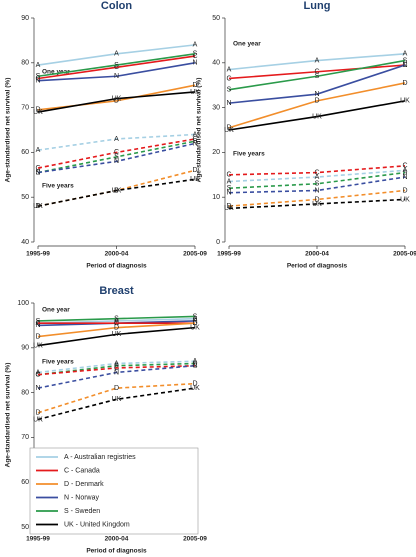 The width and height of the screenshot is (416, 557). I want to click on y-tick-label: 100, so click(23, 303).